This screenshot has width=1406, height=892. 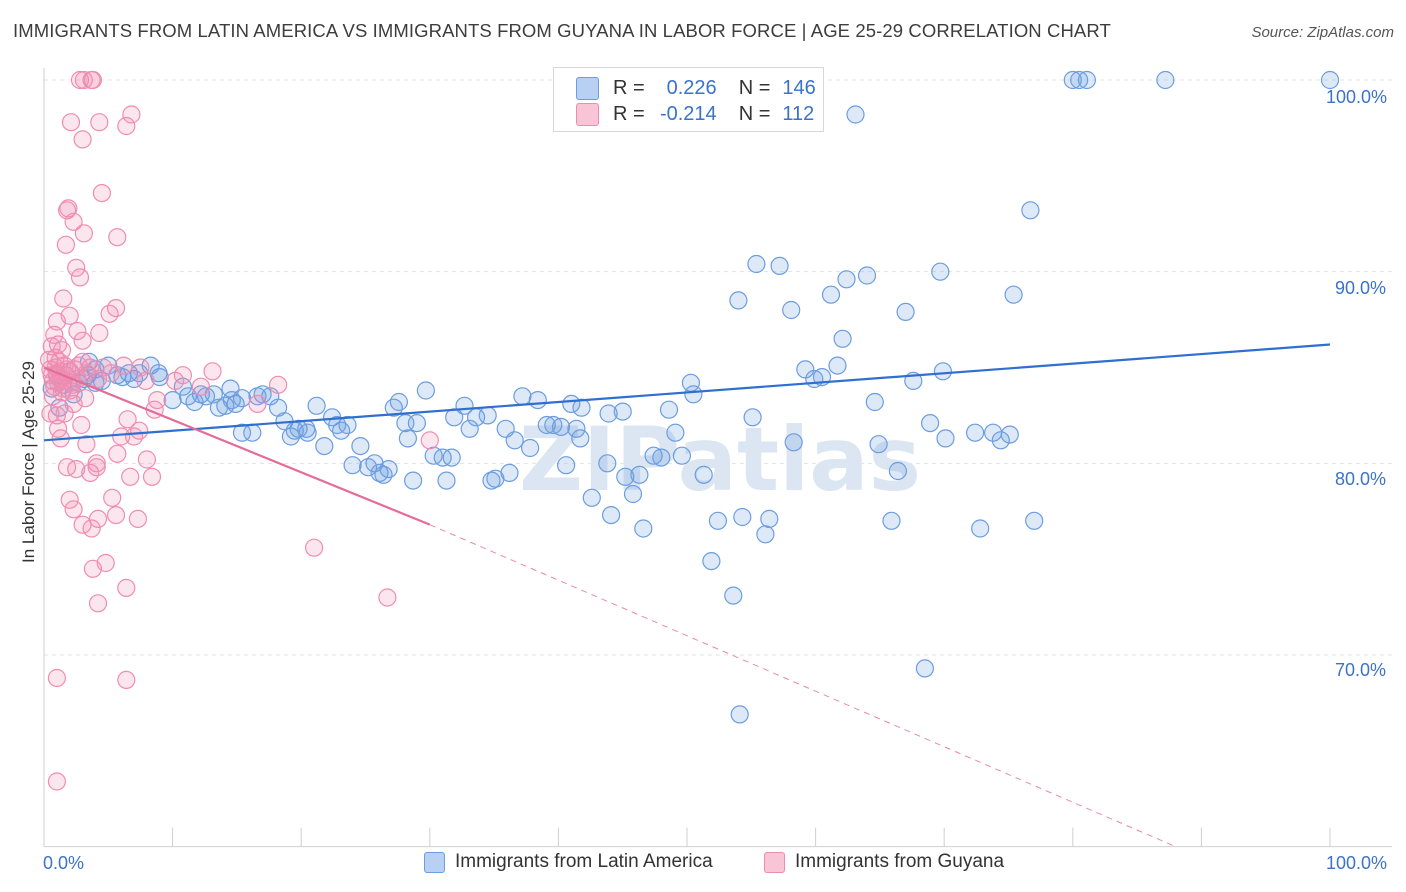 What do you see at coordinates (584, 861) in the screenshot?
I see `legend-label: Immigrants from Latin America` at bounding box center [584, 861].